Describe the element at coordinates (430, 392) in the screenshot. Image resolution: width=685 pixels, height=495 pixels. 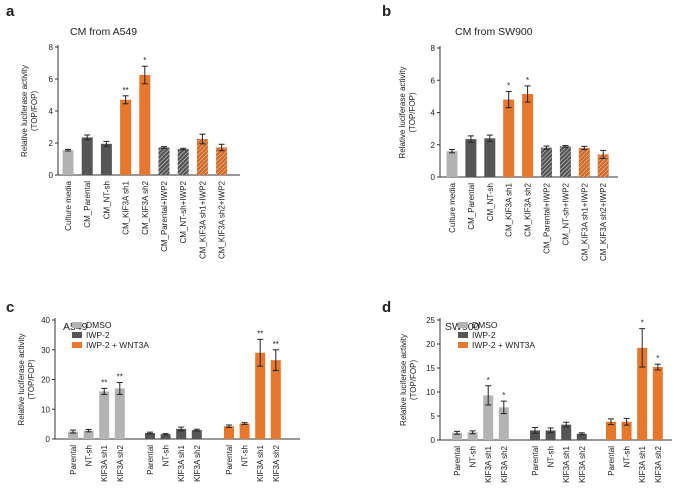
I see `y-tick-label: 10` at that location.